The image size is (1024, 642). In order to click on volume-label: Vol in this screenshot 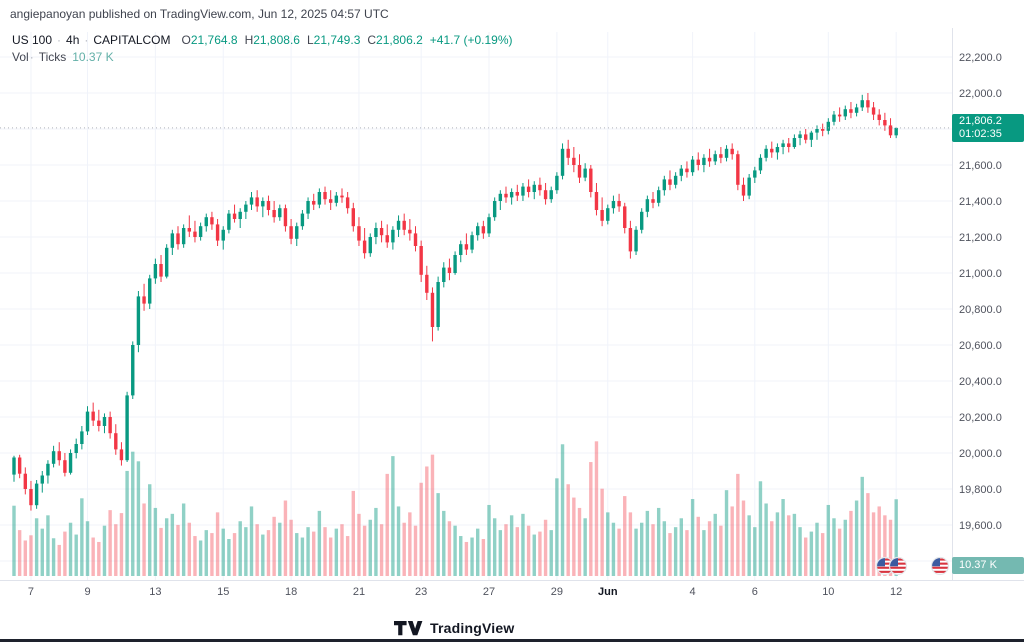, I will do `click(20, 57)`.